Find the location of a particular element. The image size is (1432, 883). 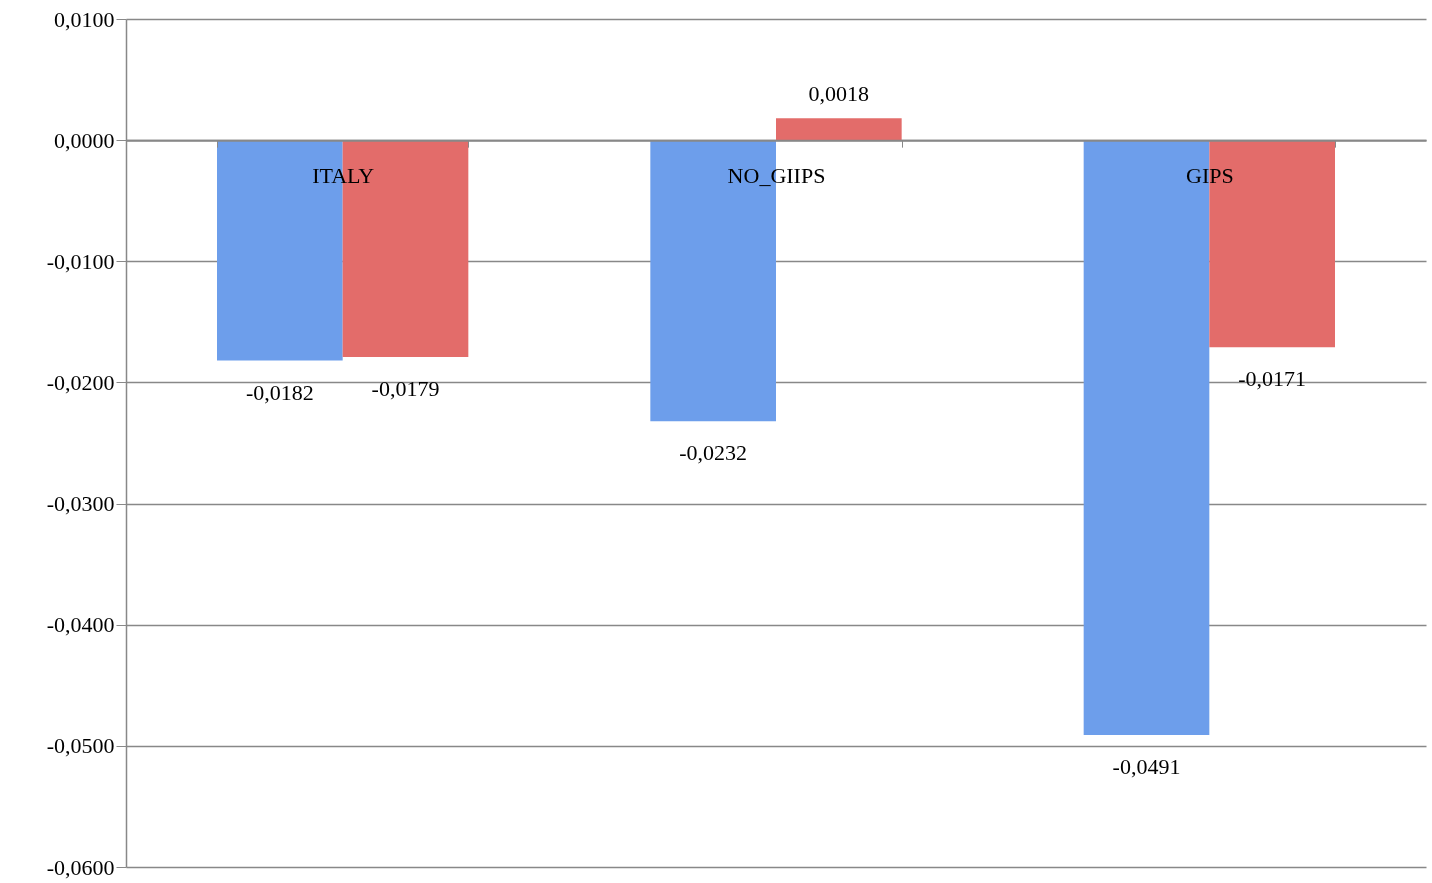

data-label: -0,0182 is located at coordinates (279, 392).